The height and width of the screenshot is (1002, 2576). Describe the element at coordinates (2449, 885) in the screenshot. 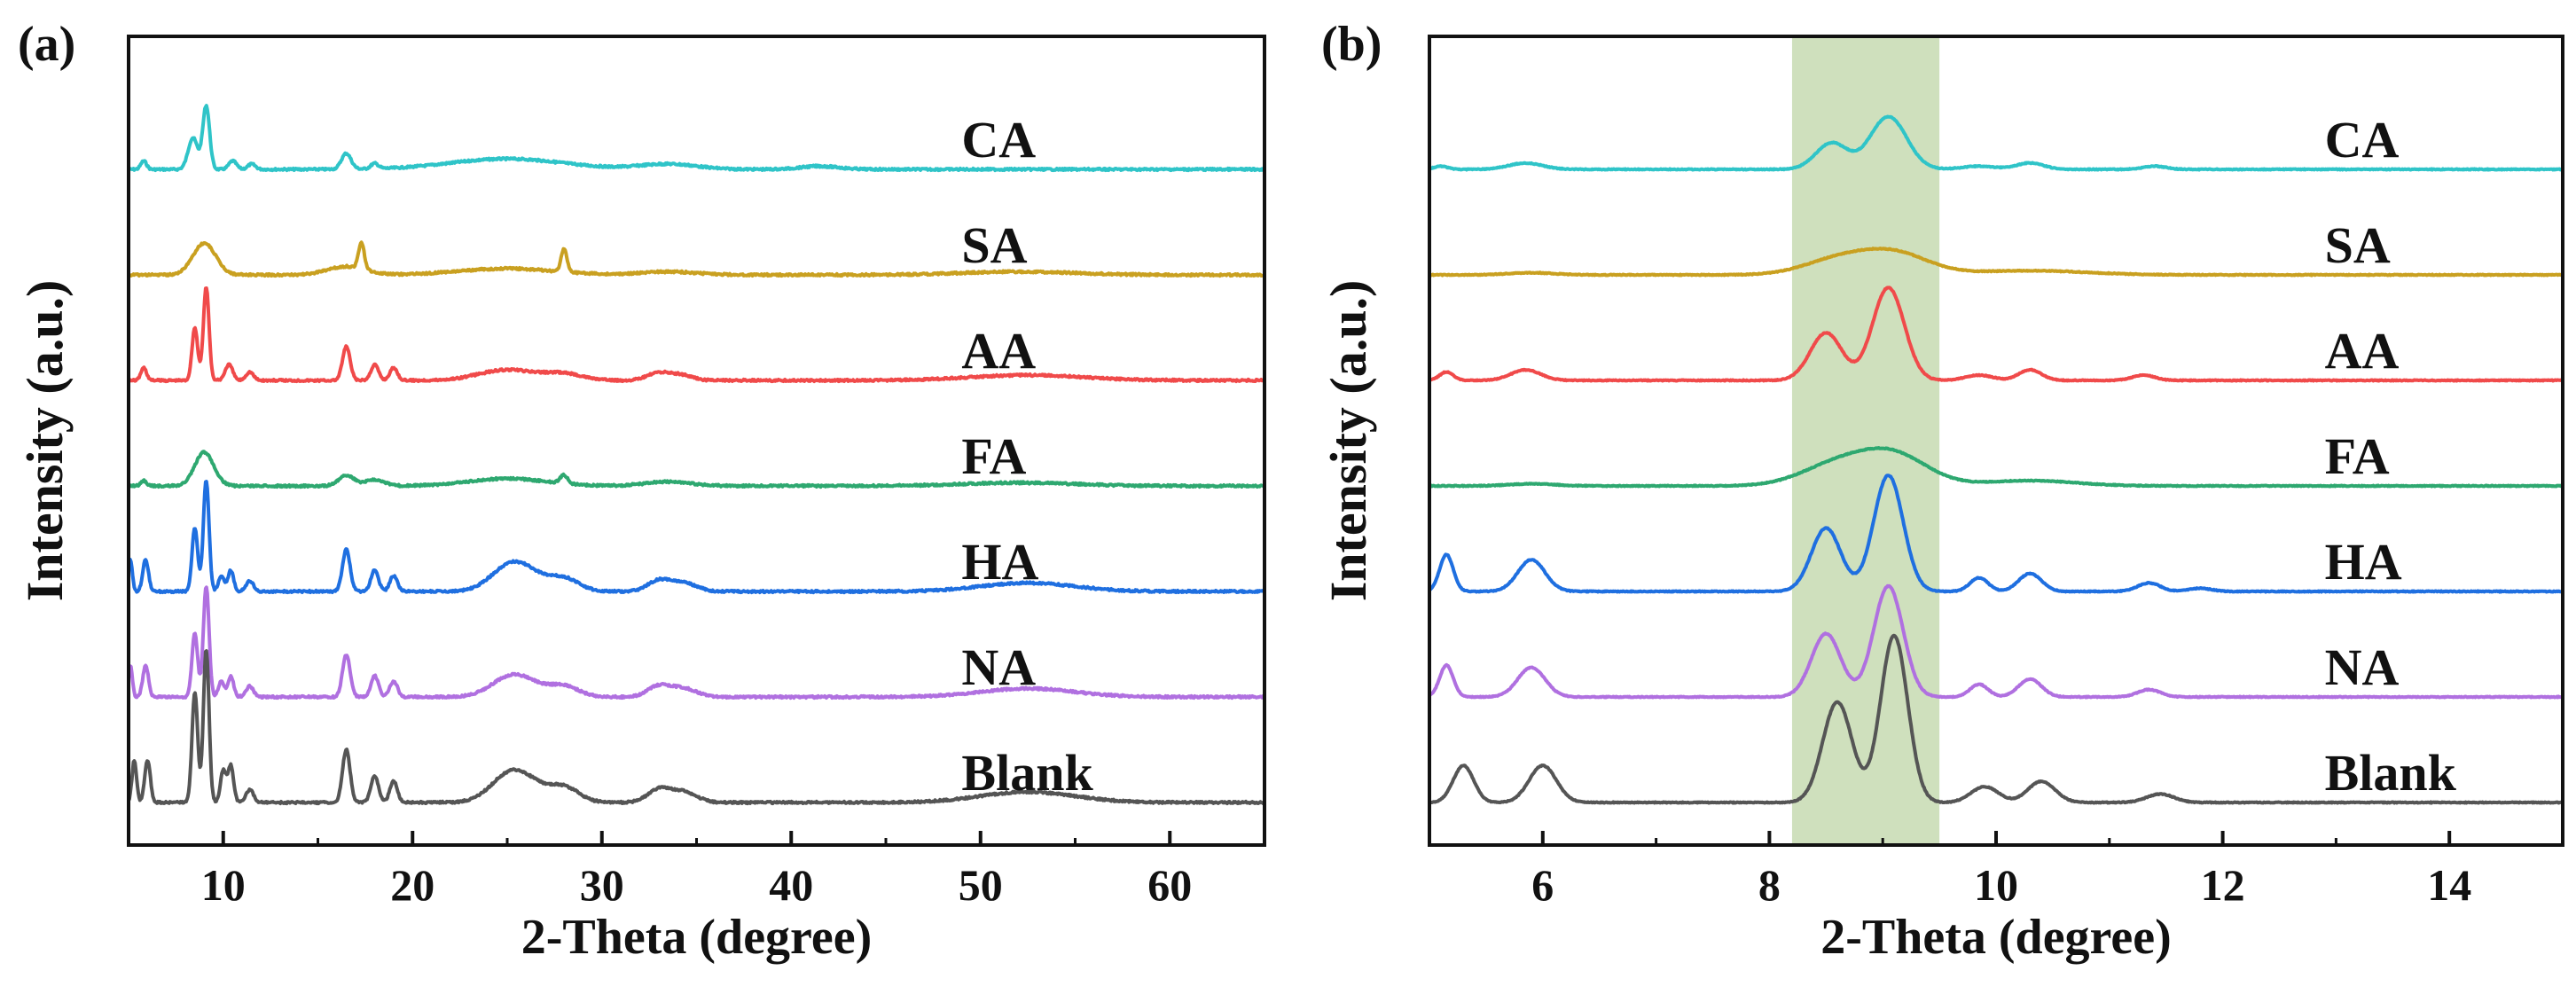

I see `x-tick-label: 14` at that location.